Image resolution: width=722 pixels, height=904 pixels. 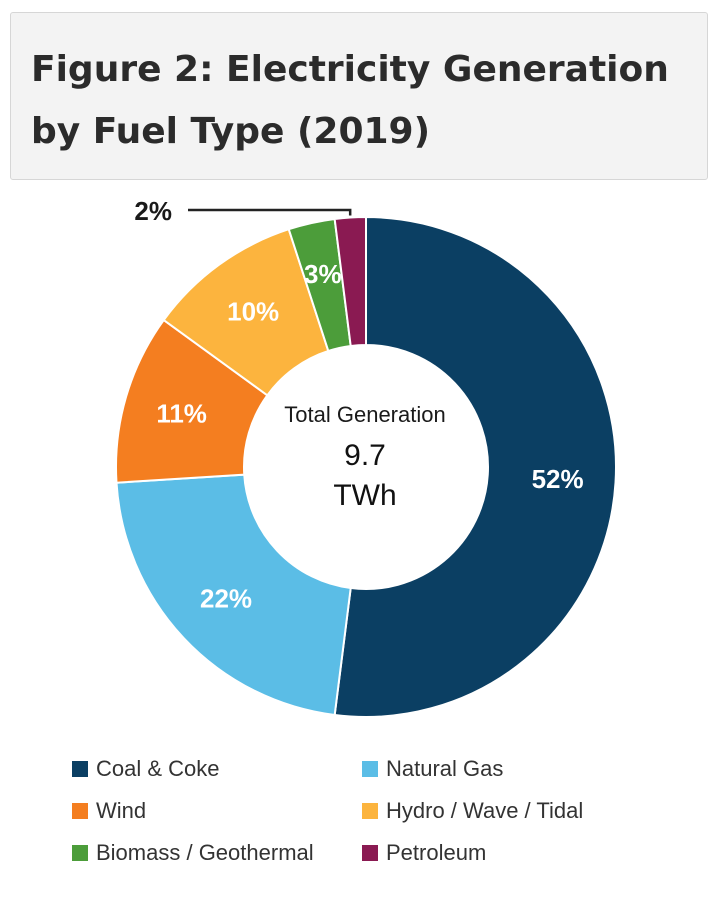 What do you see at coordinates (350, 69) in the screenshot?
I see `figure-title-line-1: Figure 2: Electricity Generation` at bounding box center [350, 69].